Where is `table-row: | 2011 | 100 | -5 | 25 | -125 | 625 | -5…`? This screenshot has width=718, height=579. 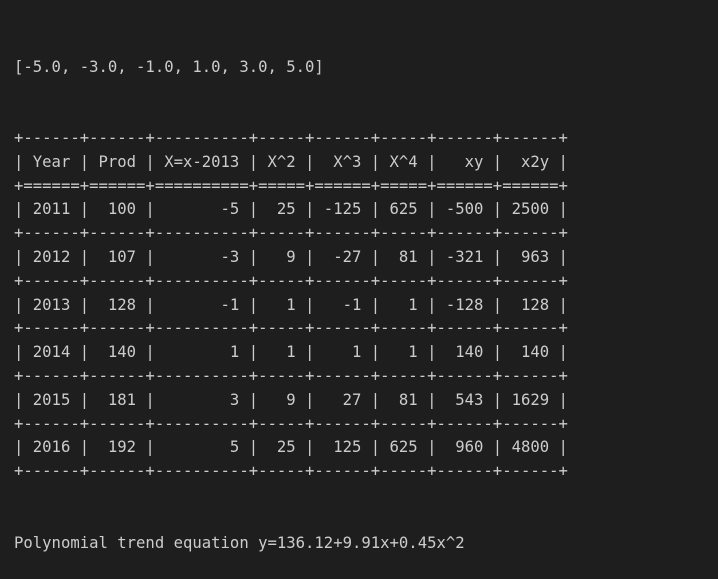 table-row: | 2011 | 100 | -5 | 25 | -125 | 625 | -5… is located at coordinates (291, 209).